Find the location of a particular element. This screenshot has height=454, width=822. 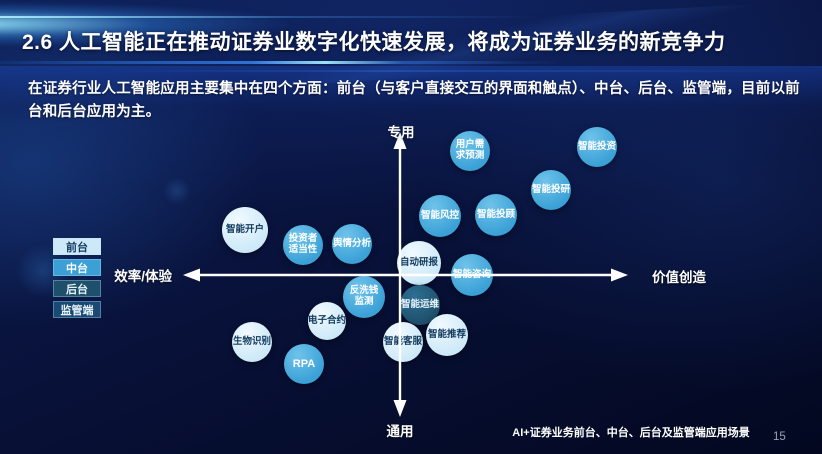

chart-bubble: 智能推荐 is located at coordinates (447, 335).